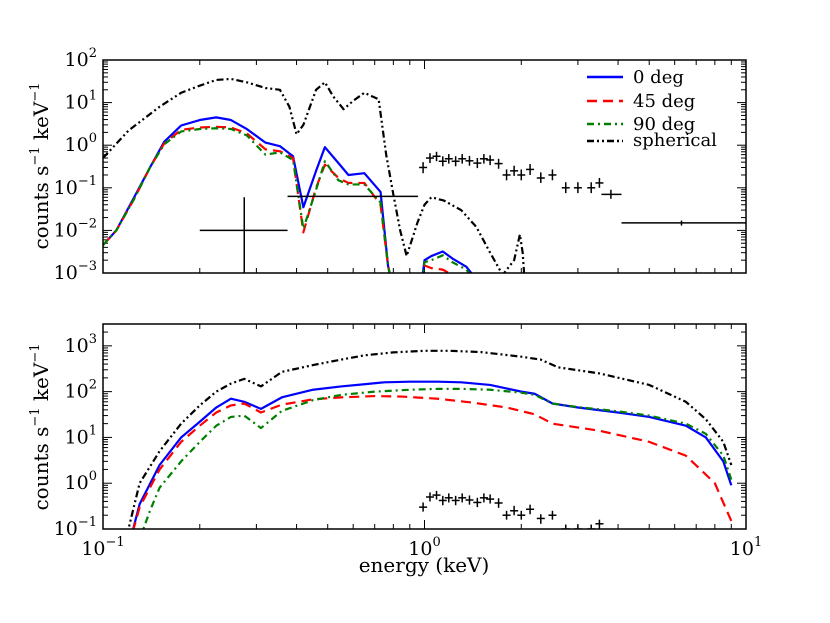 Image resolution: width=830 pixels, height=623 pixels. What do you see at coordinates (436, 542) in the screenshot?
I see `x-tick-label-exp: 0` at bounding box center [436, 542].